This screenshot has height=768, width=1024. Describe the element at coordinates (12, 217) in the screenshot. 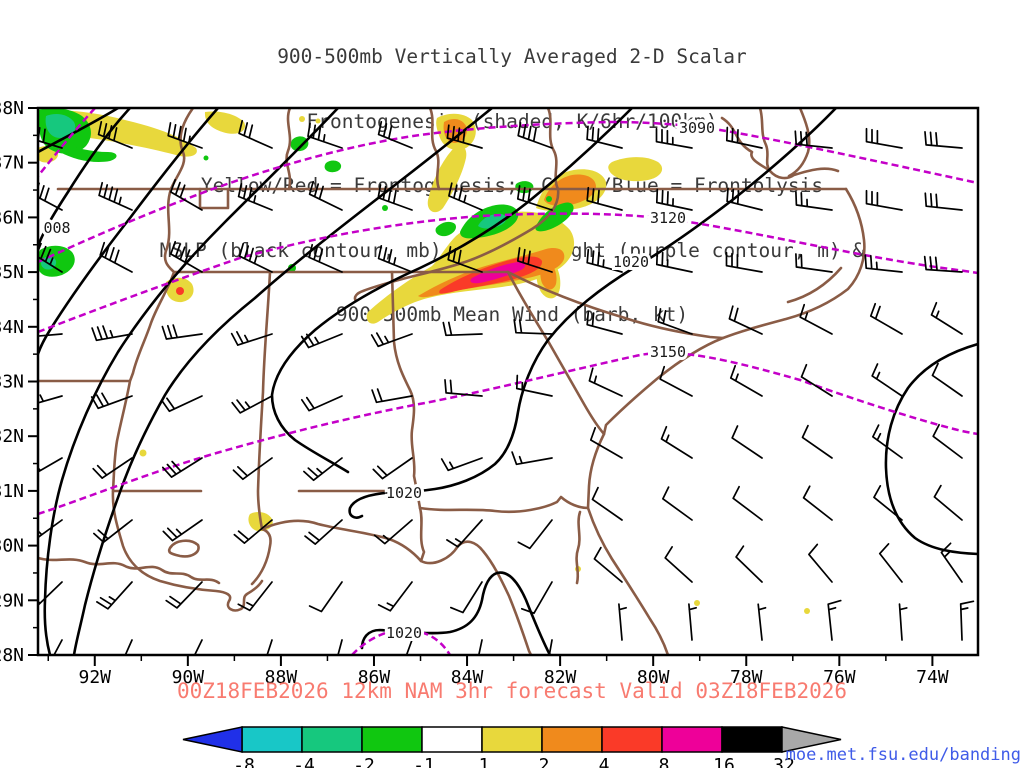

I see `lat-tick-label: 36N` at that location.